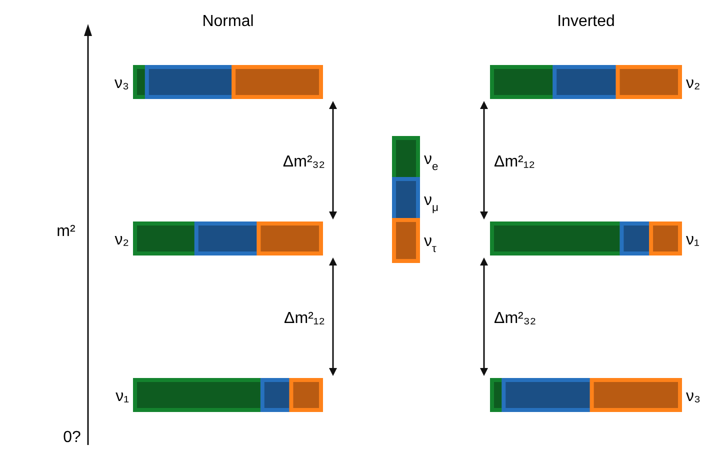  I want to click on text: ν$_{μ}$, so click(431, 203).